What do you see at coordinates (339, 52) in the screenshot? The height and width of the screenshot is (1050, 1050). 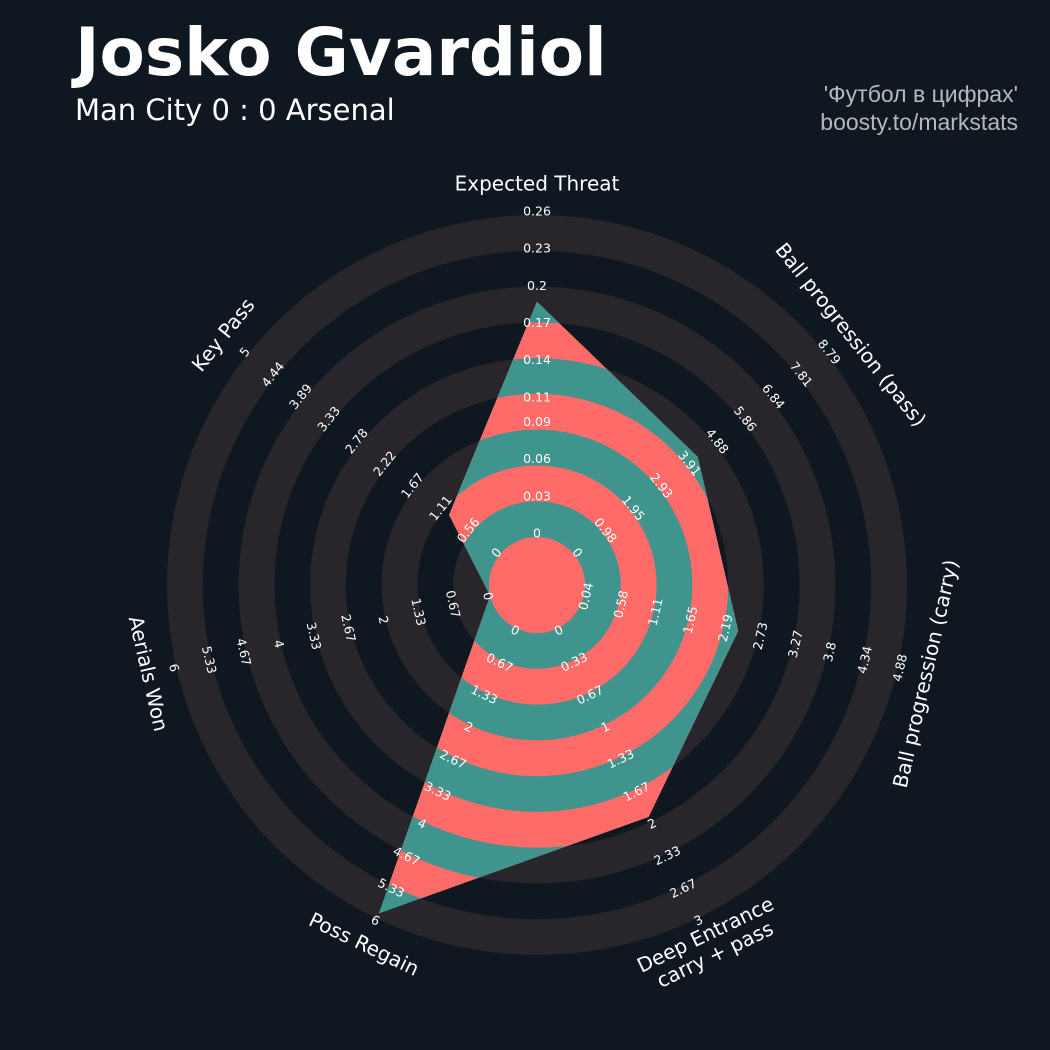 I see `chart-title: Josko Gvardiol` at bounding box center [339, 52].